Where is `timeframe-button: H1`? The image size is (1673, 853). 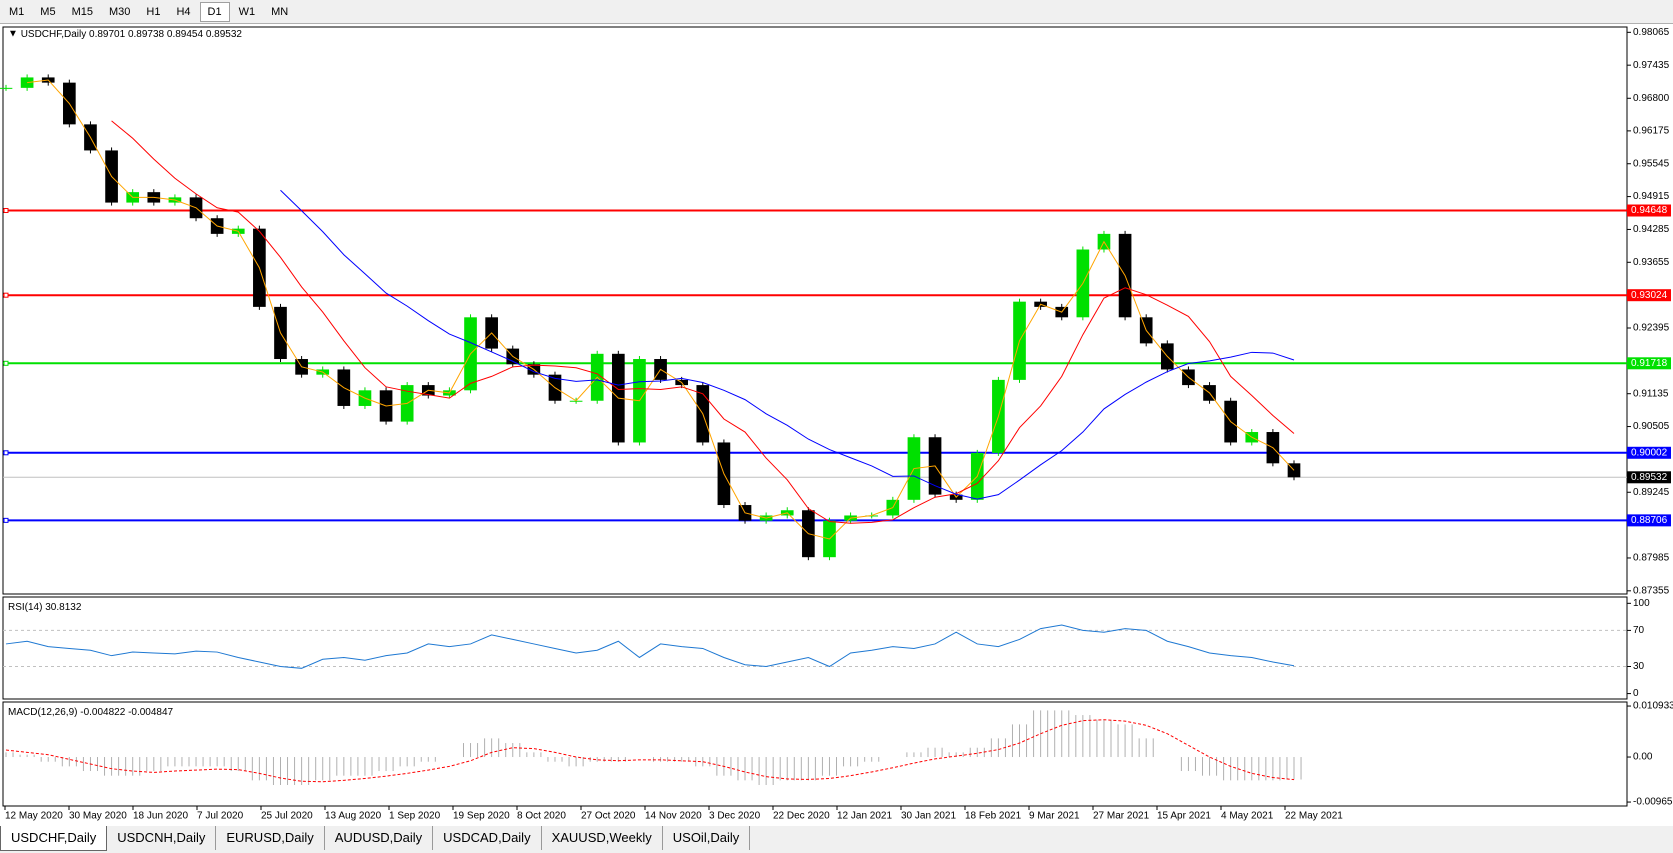 timeframe-button: H1 is located at coordinates (153, 11).